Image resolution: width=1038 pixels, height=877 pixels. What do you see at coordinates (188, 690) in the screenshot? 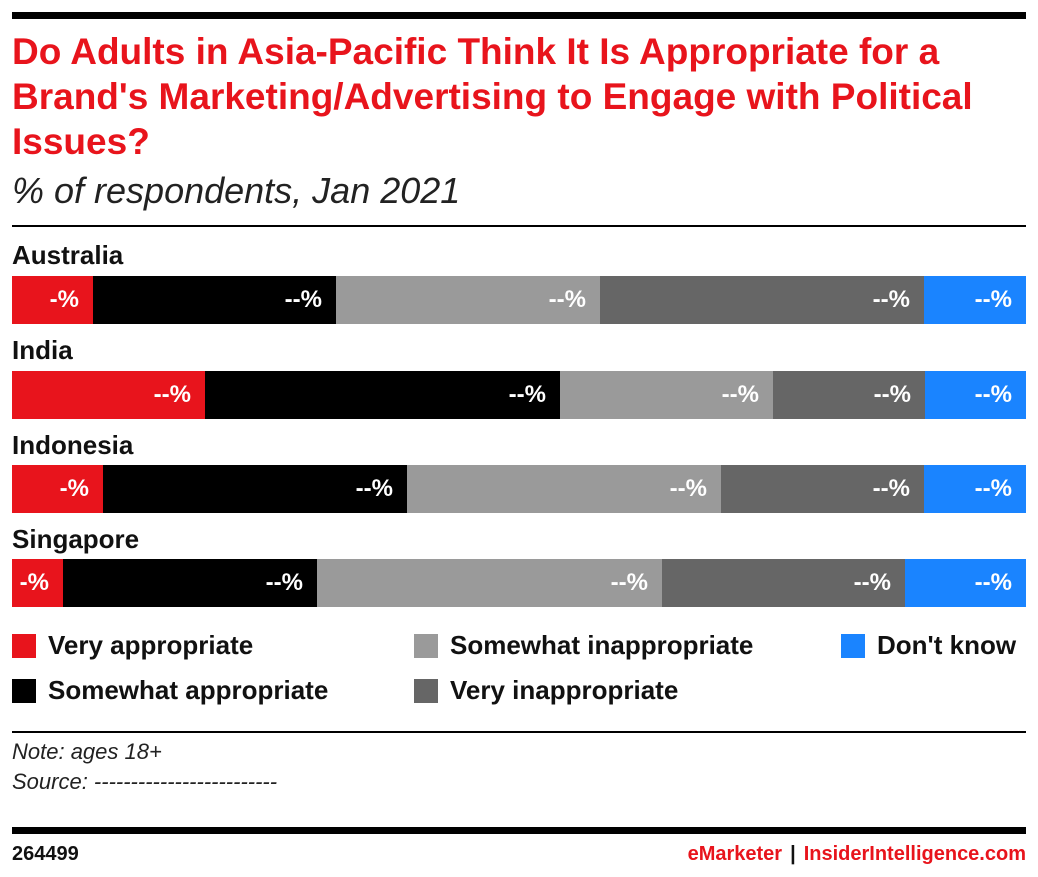
I see `legend-label: Somewhat appropriate` at bounding box center [188, 690].